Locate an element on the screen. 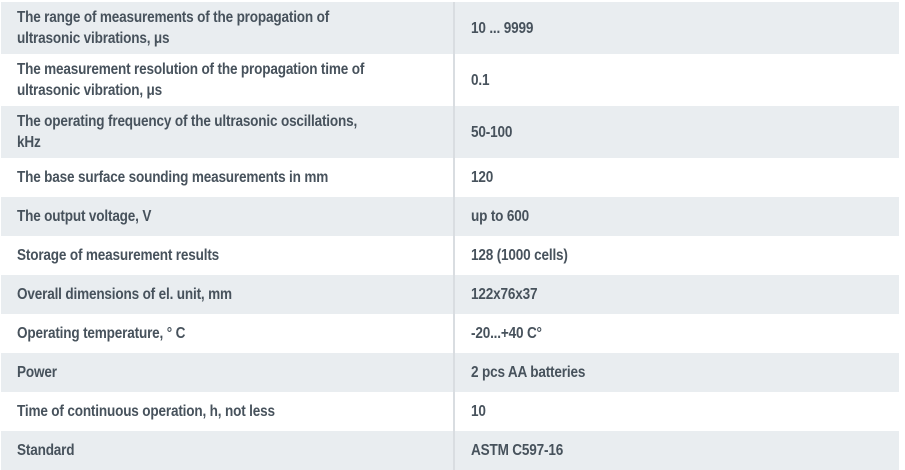 The width and height of the screenshot is (905, 470). table-row: The output voltage, V up to 600 is located at coordinates (450, 216).